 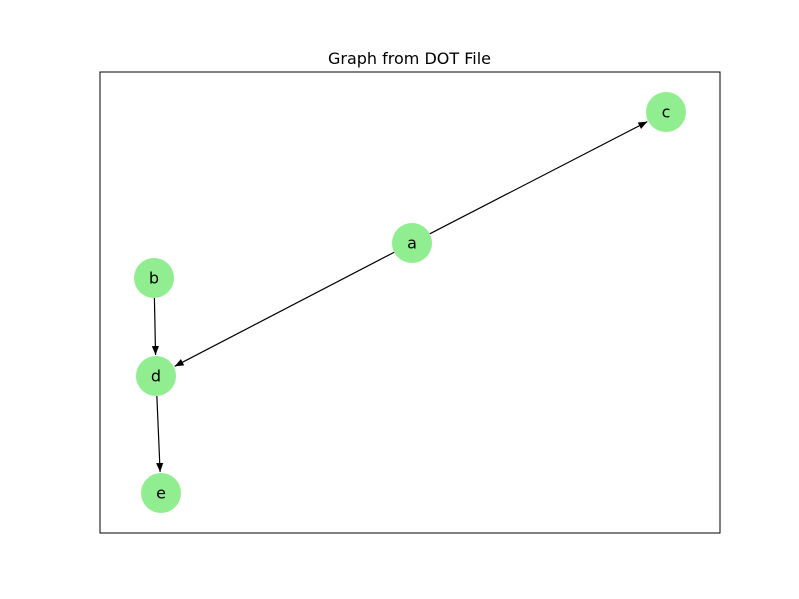 I want to click on node-label-b: b, so click(x=154, y=278).